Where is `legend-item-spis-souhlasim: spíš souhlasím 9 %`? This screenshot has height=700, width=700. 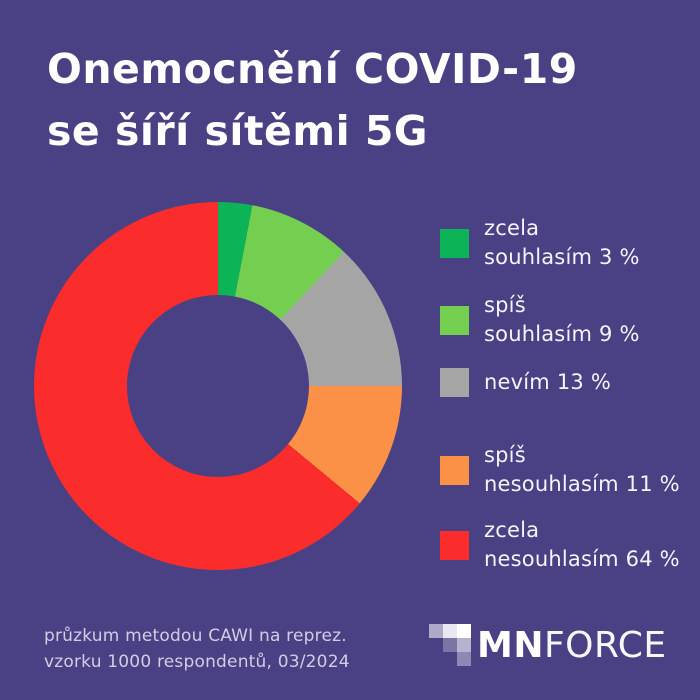
legend-item-spis-souhlasim: spíš souhlasím 9 % is located at coordinates (540, 320).